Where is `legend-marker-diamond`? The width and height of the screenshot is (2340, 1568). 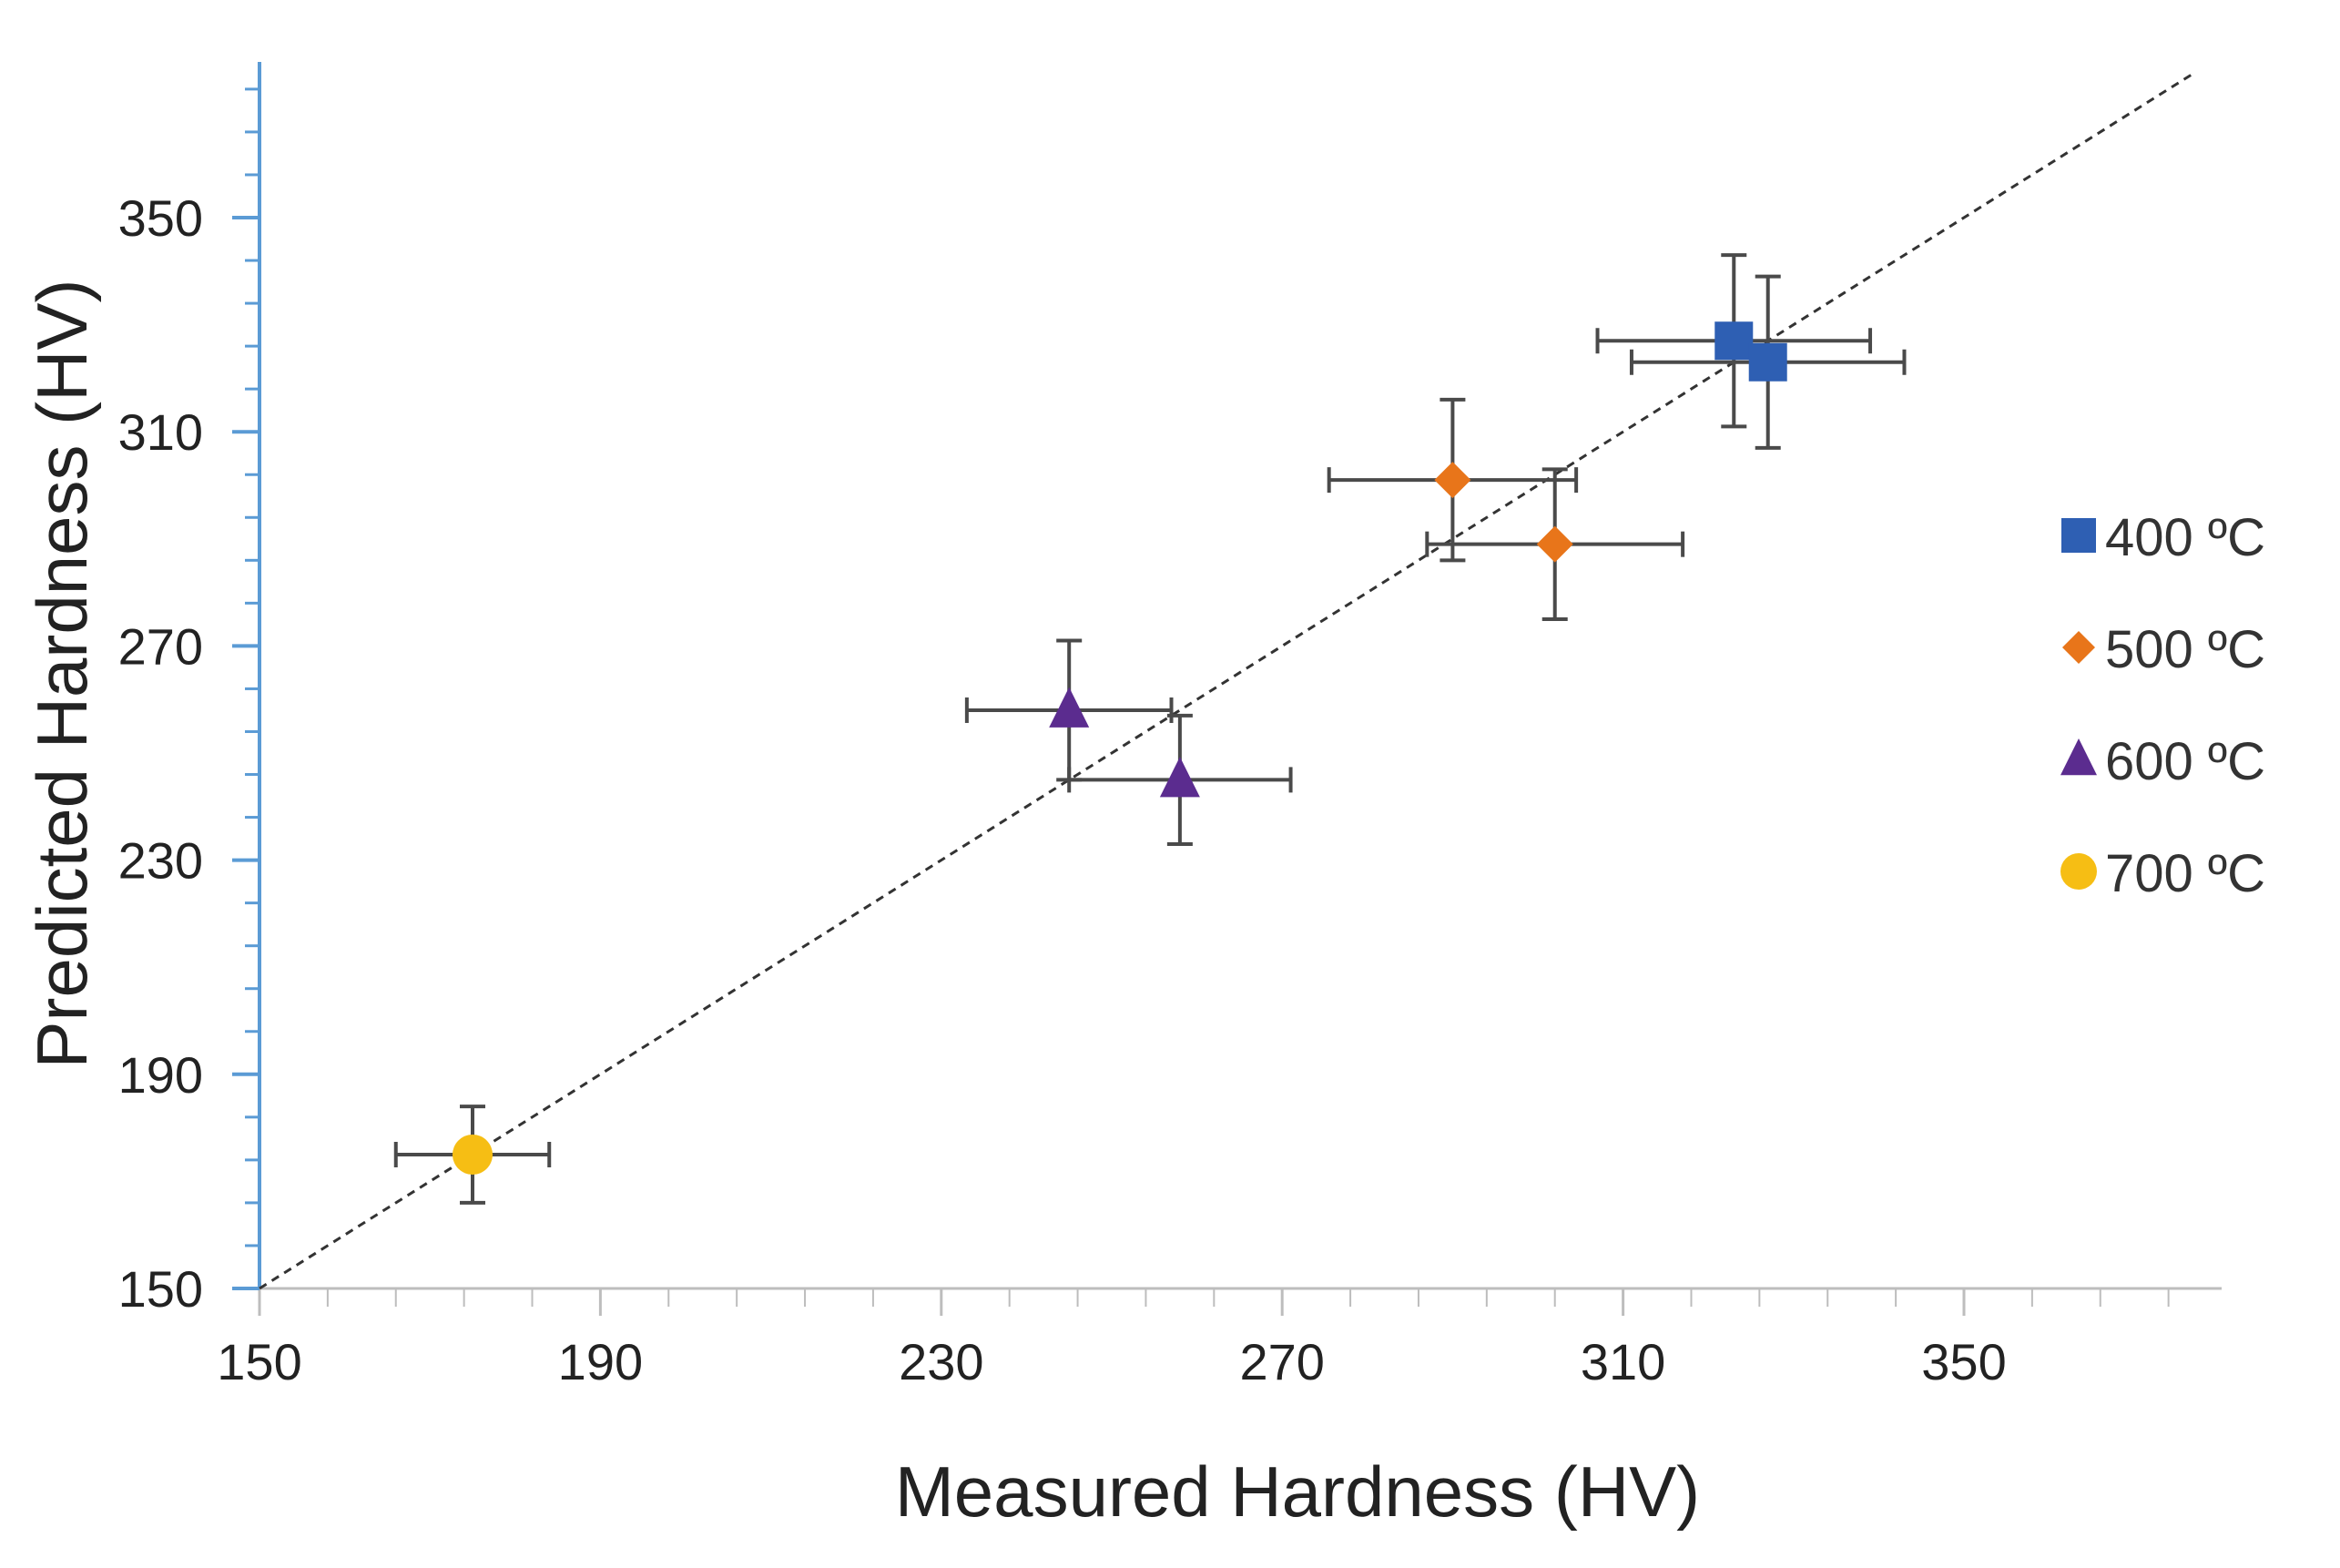
legend-marker-diamond is located at coordinates (2078, 648).